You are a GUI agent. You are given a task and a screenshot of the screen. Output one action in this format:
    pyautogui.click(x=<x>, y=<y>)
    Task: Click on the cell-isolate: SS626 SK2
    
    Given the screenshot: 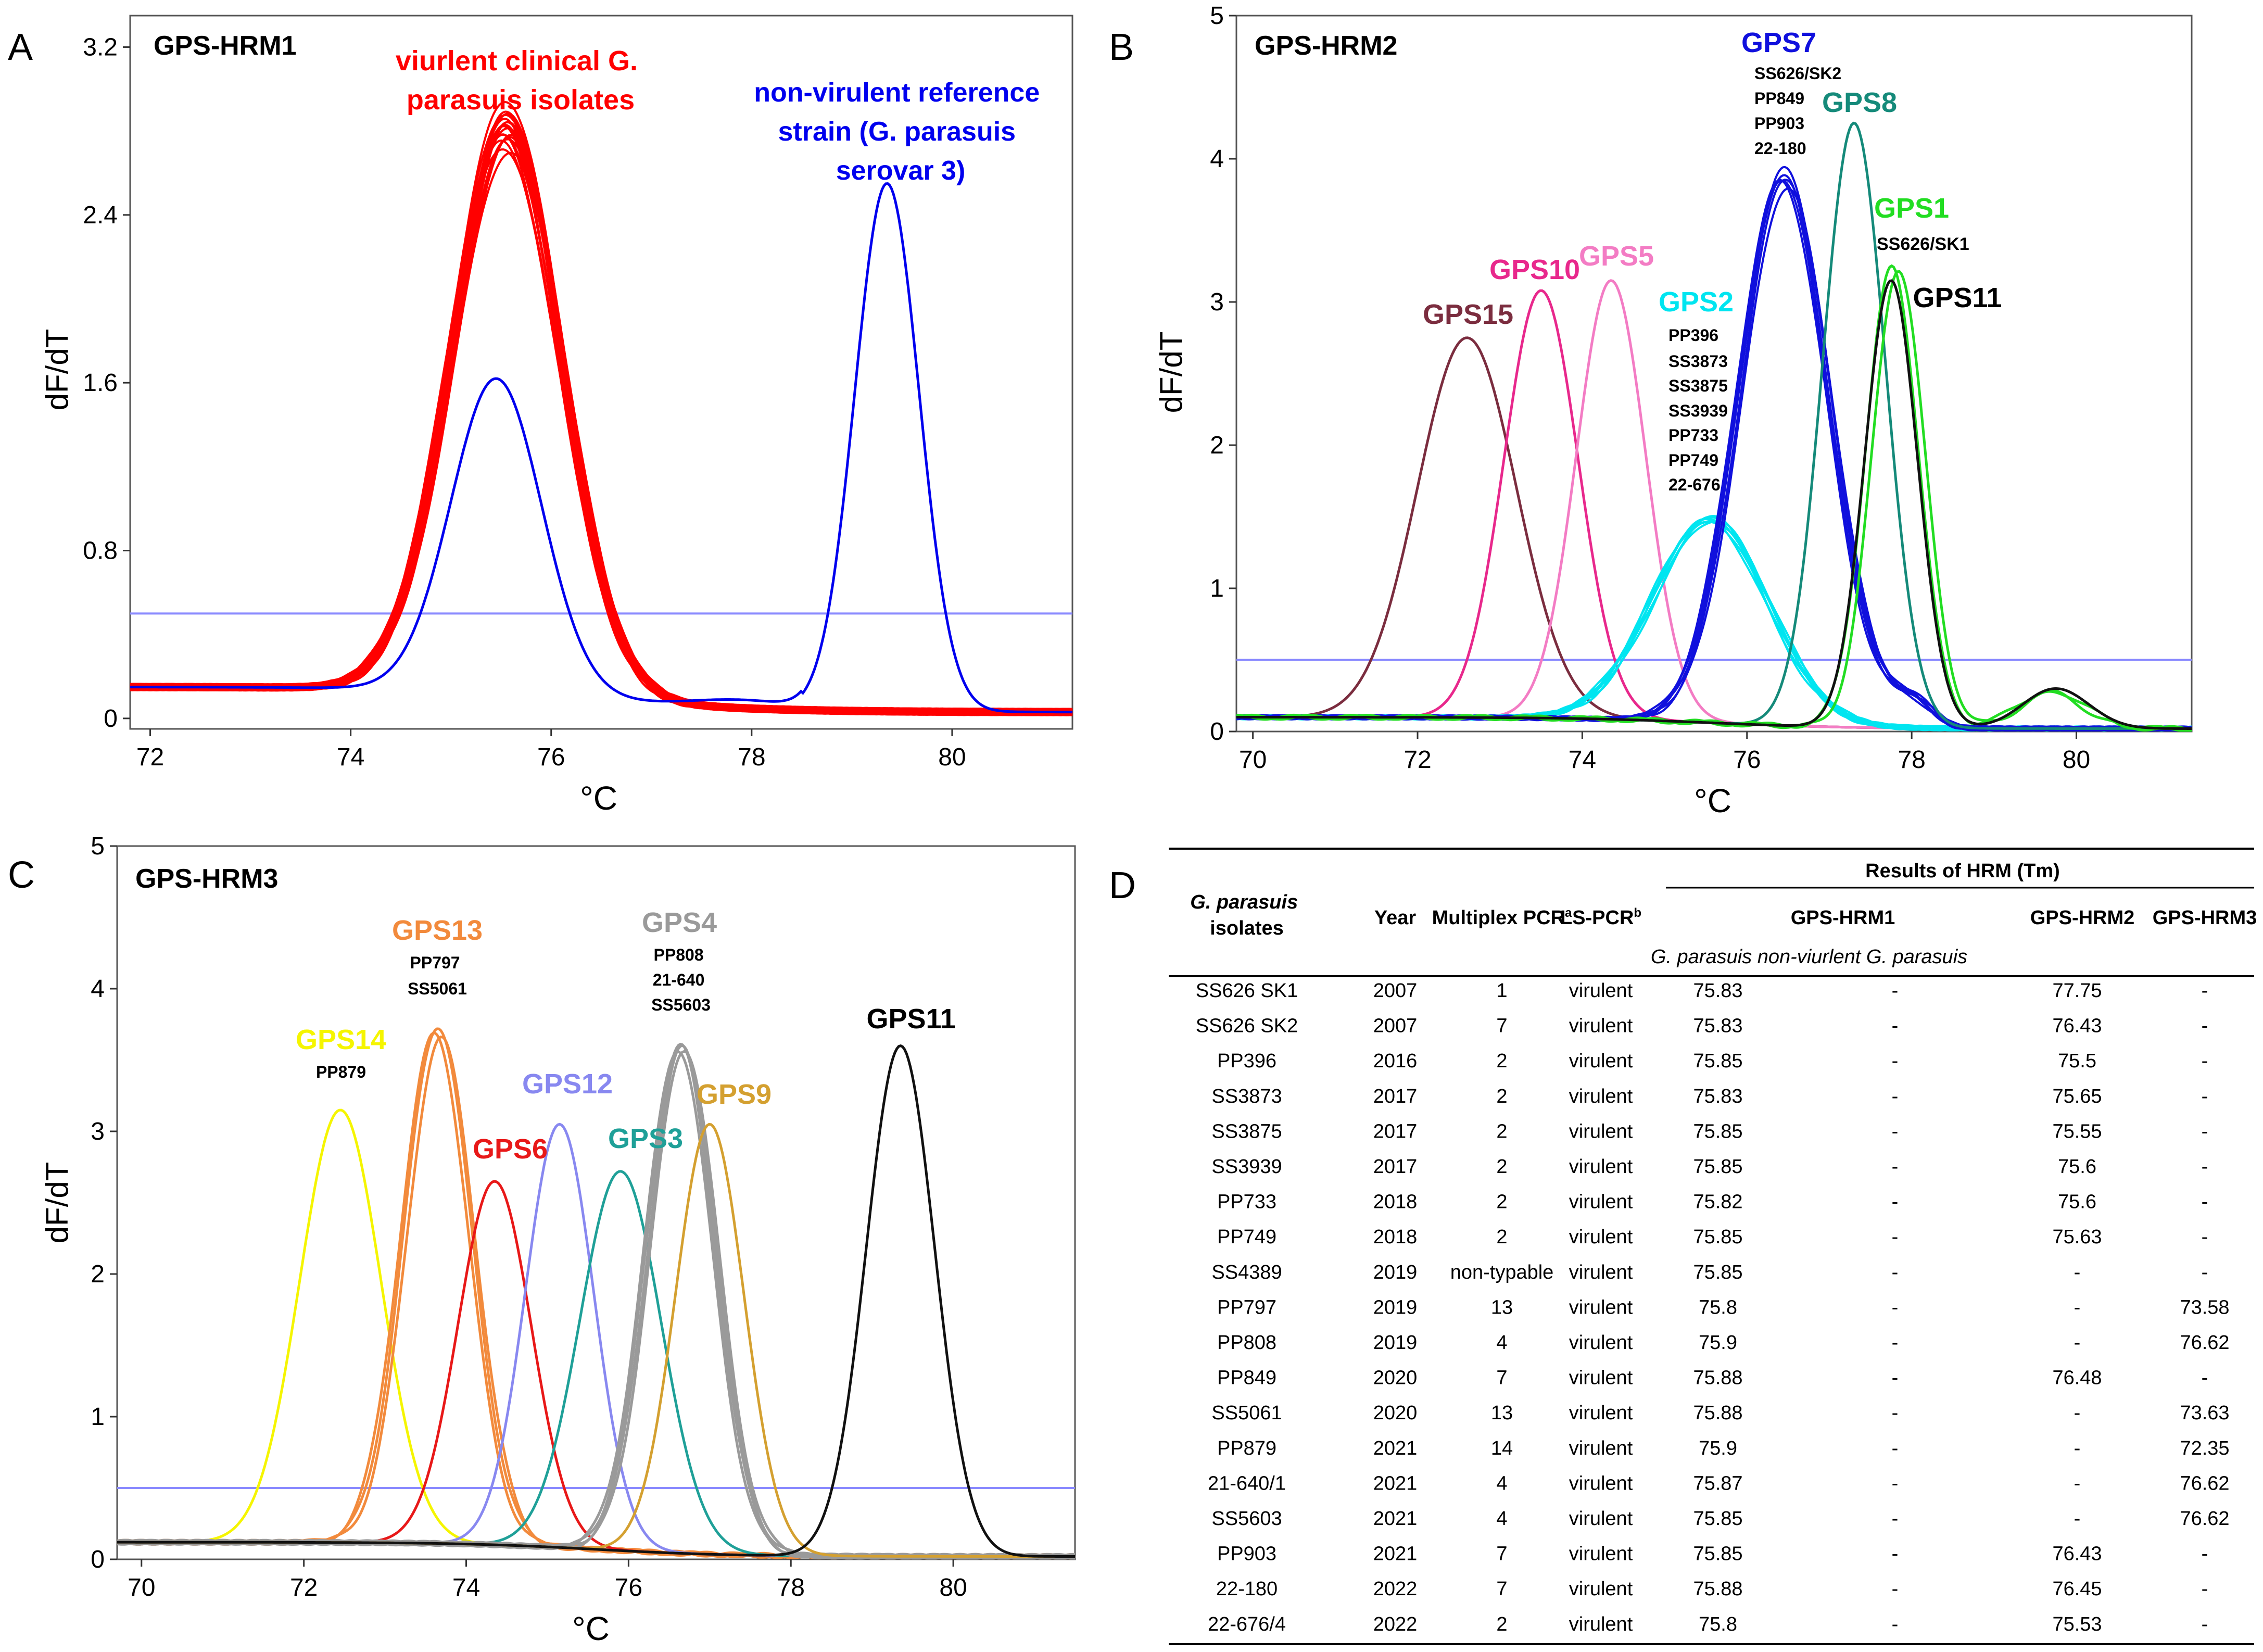 What is the action you would take?
    pyautogui.click(x=1247, y=1026)
    